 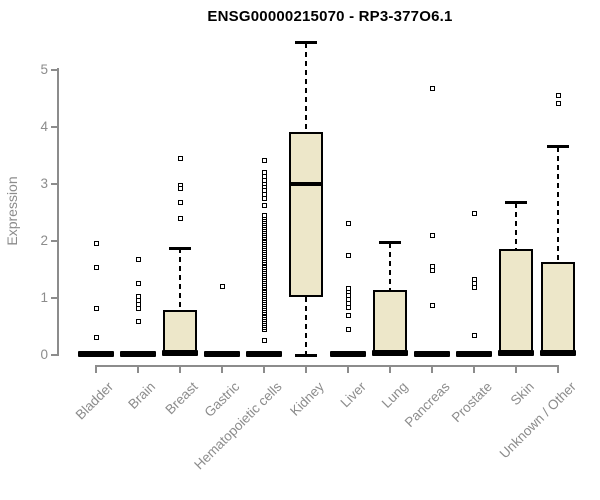 What do you see at coordinates (44, 126) in the screenshot?
I see `y-tick-label: 4` at bounding box center [44, 126].